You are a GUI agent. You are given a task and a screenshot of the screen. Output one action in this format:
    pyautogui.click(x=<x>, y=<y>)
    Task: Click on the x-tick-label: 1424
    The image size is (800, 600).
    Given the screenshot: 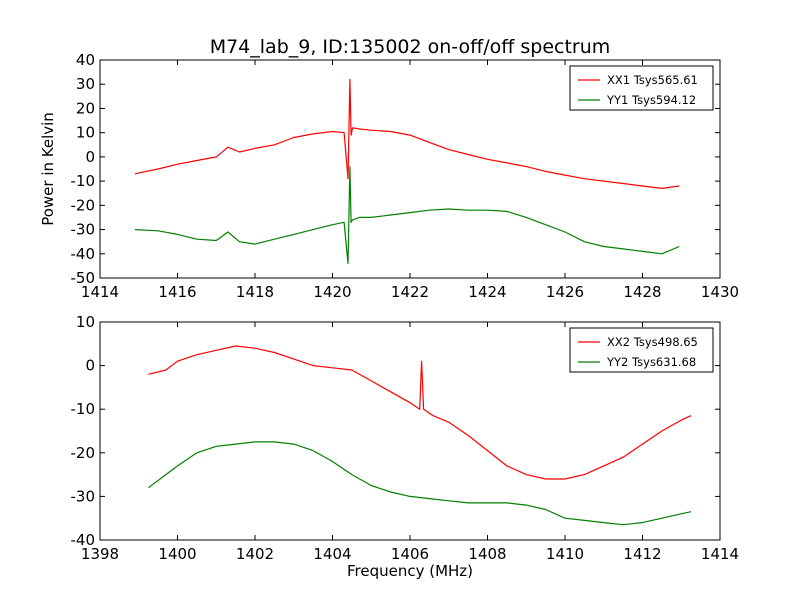 What is the action you would take?
    pyautogui.click(x=487, y=292)
    